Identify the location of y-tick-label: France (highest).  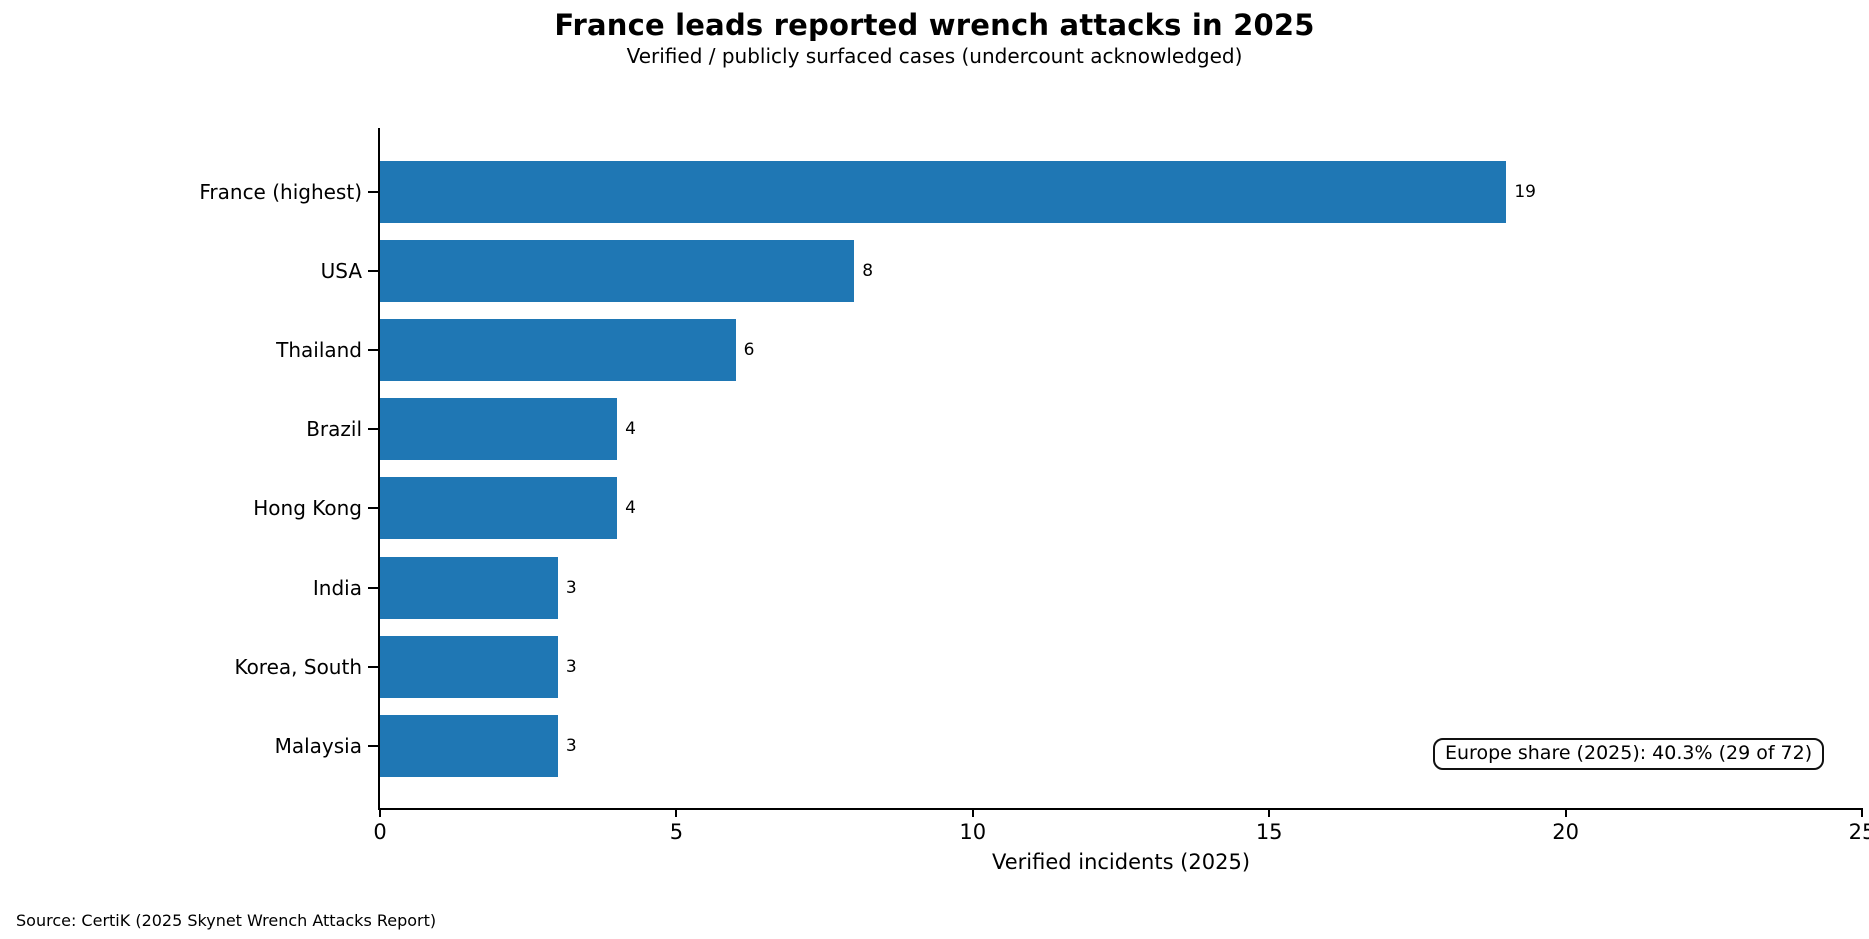
(280, 192).